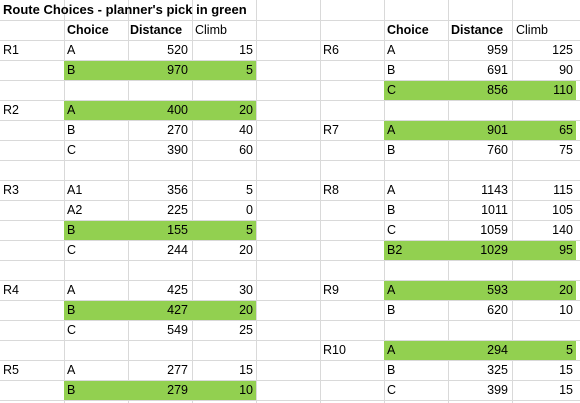 This screenshot has height=403, width=580. Describe the element at coordinates (177, 310) in the screenshot. I see `distance-cell: 427` at that location.